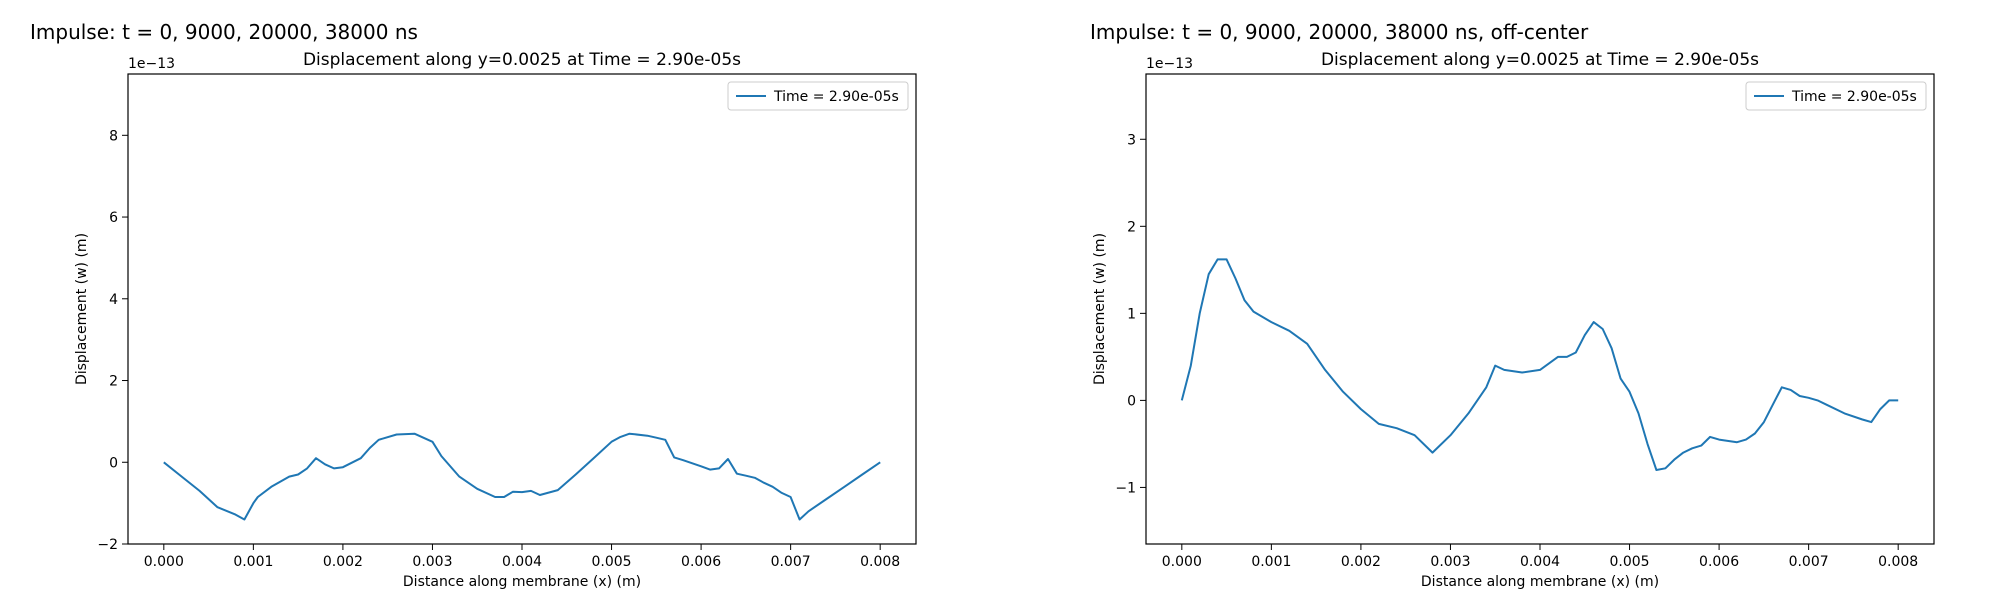  What do you see at coordinates (1125, 488) in the screenshot?
I see `y-tick-label: −1` at bounding box center [1125, 488].